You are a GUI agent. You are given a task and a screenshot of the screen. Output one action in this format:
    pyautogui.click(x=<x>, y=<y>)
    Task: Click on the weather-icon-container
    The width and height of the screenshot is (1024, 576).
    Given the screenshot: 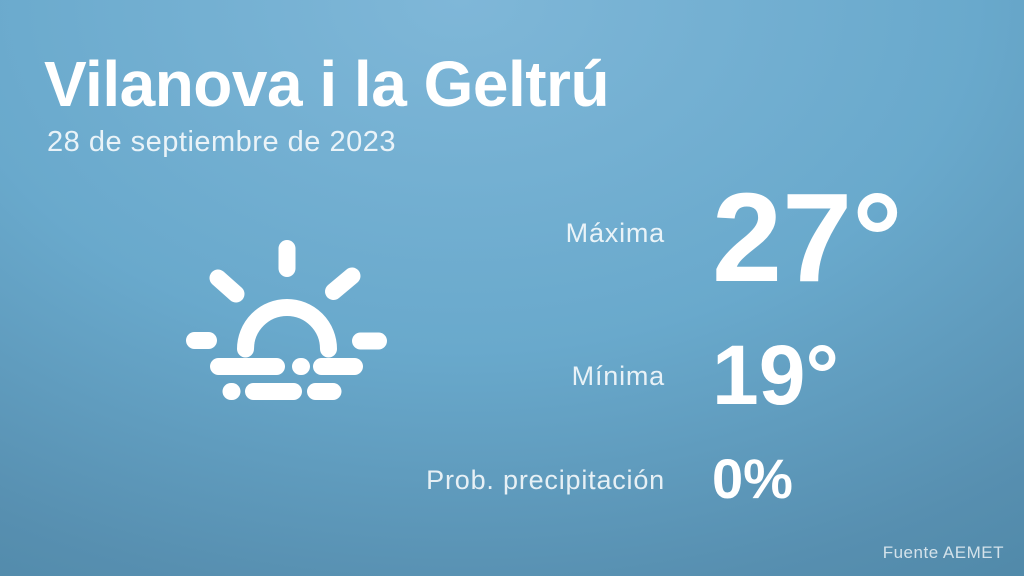 What is the action you would take?
    pyautogui.click(x=290, y=325)
    